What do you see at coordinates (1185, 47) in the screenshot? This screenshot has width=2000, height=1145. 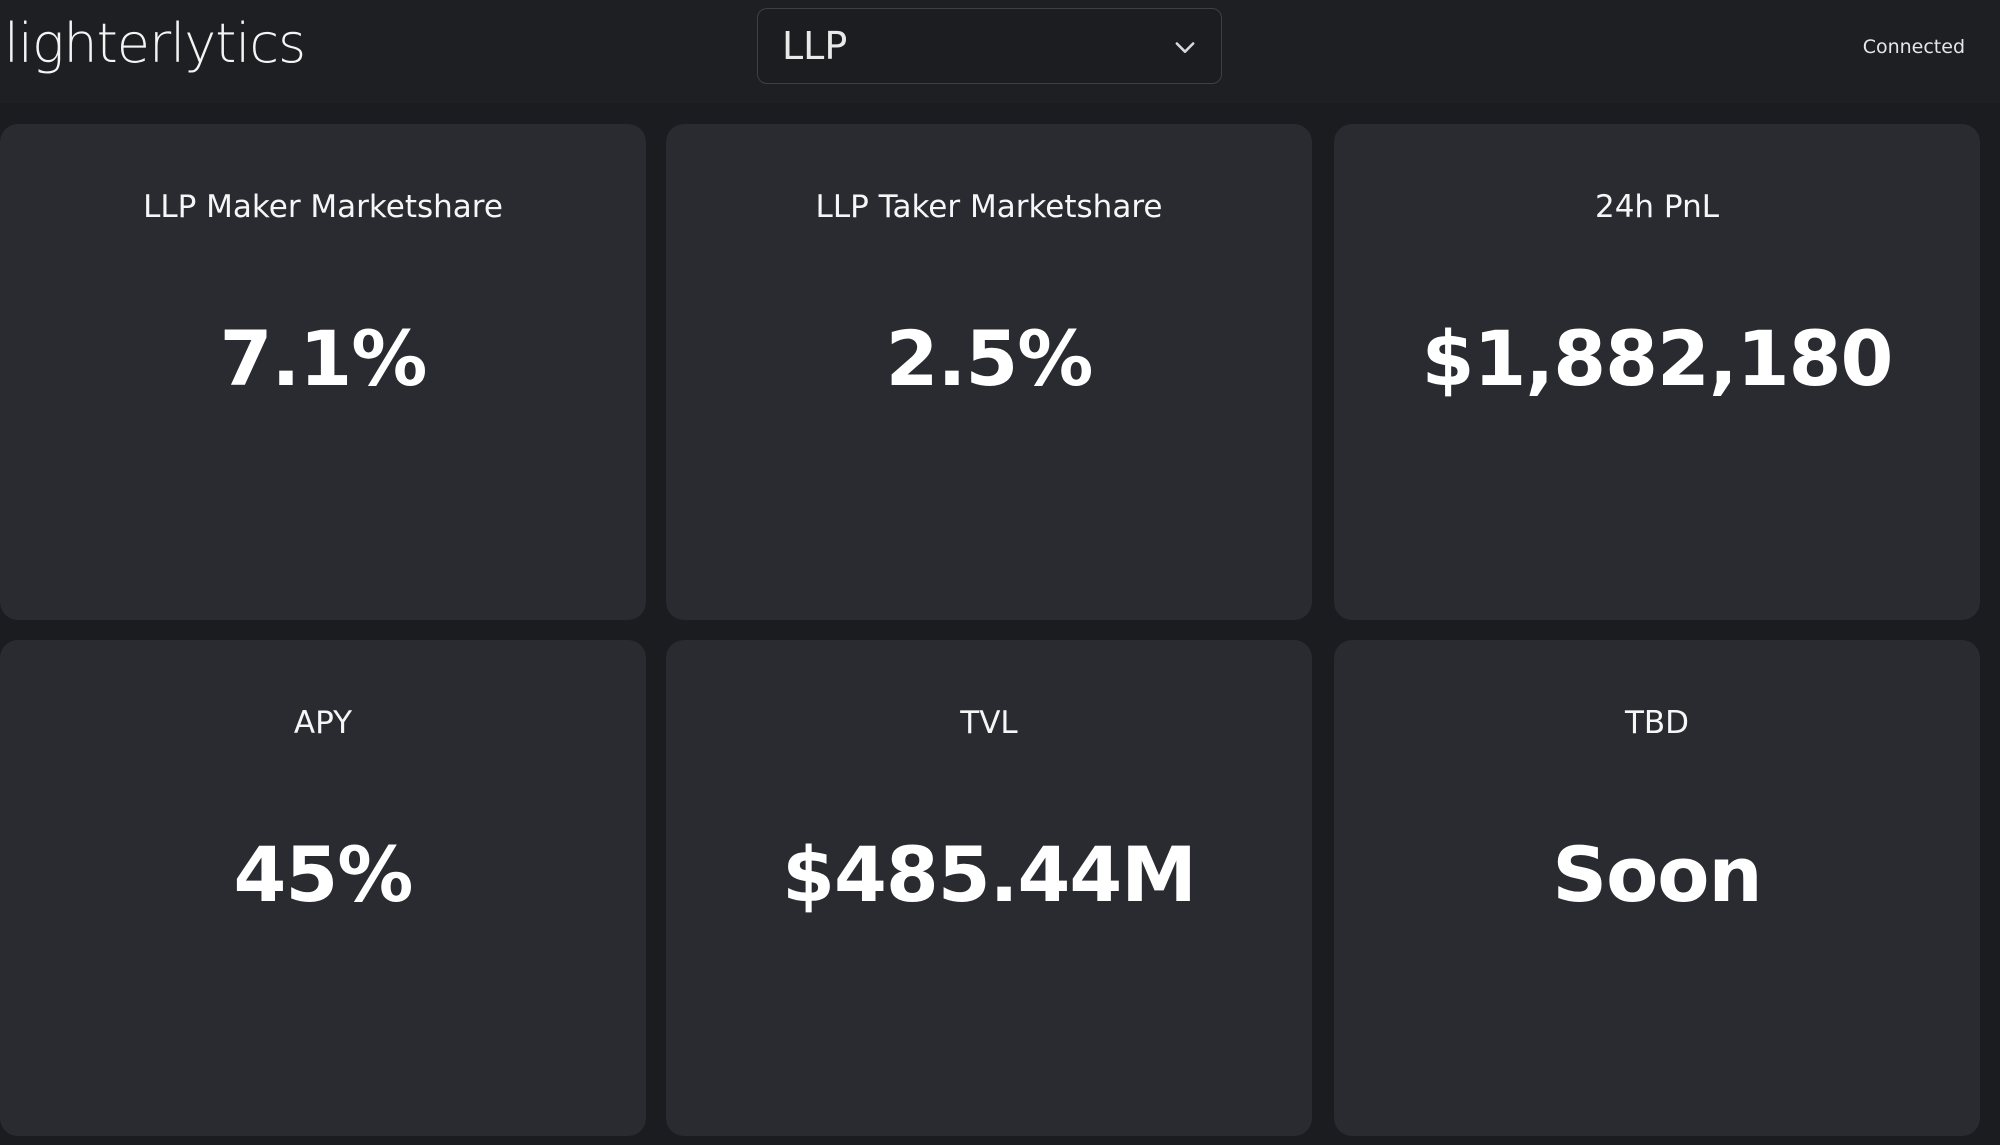 I see `chevron-down-icon` at bounding box center [1185, 47].